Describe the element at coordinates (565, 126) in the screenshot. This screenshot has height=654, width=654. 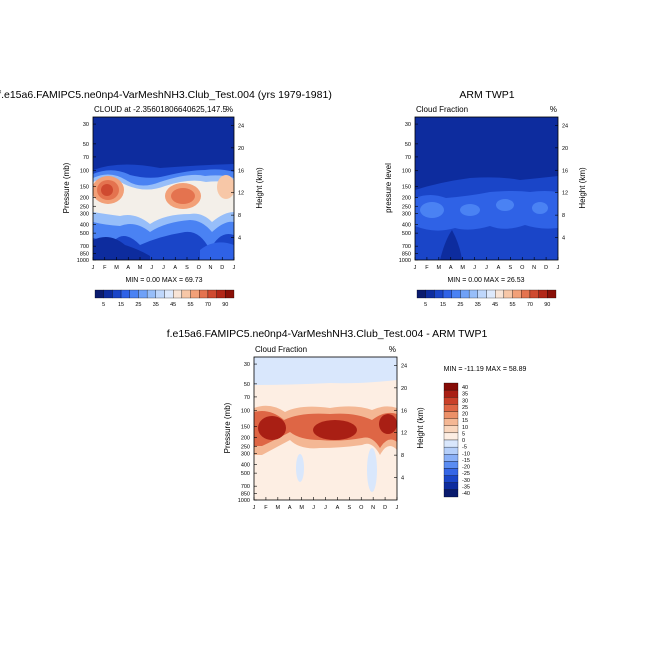
I see `panel-obs-ytick-right-label: 24` at that location.